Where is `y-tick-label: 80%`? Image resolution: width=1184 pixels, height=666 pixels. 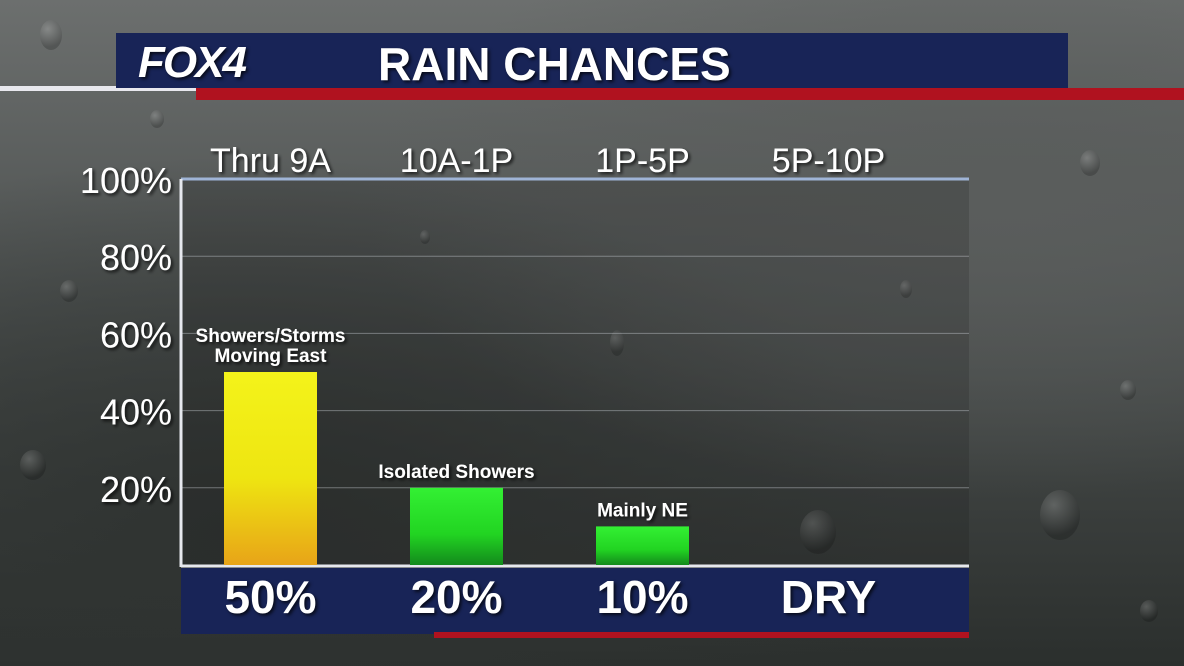 y-tick-label: 80% is located at coordinates (136, 257).